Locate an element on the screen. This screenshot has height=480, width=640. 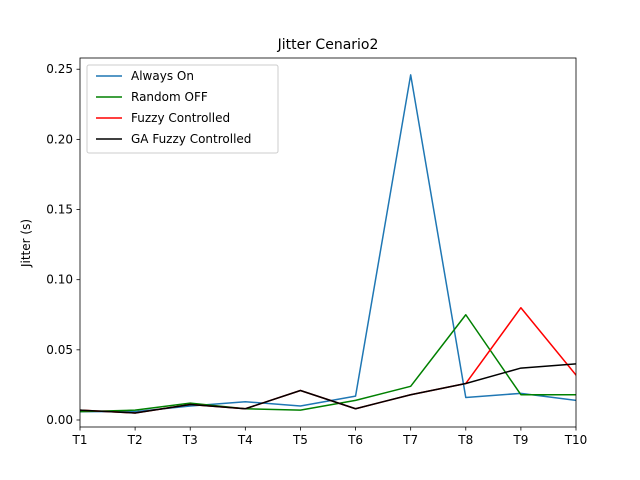
y-tick-label: 0.20 is located at coordinates (59, 139).